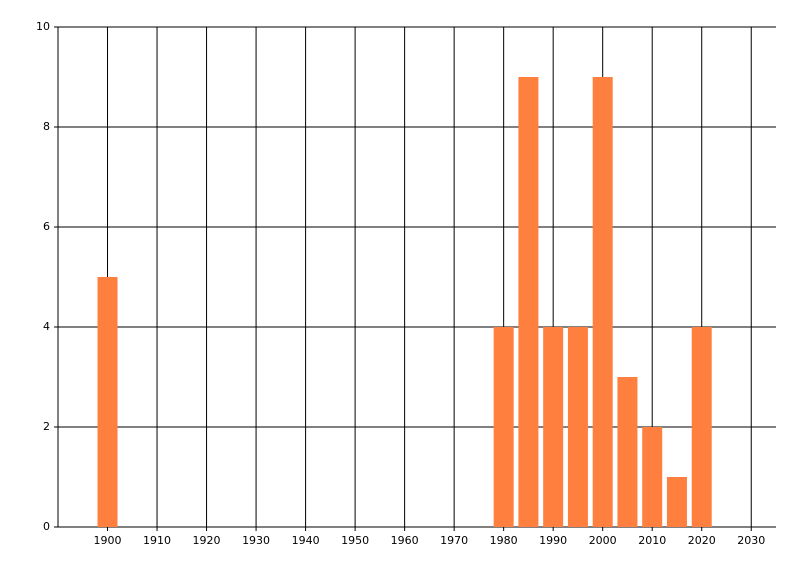 This screenshot has height=576, width=800. I want to click on x-tick-label: 1920, so click(207, 540).